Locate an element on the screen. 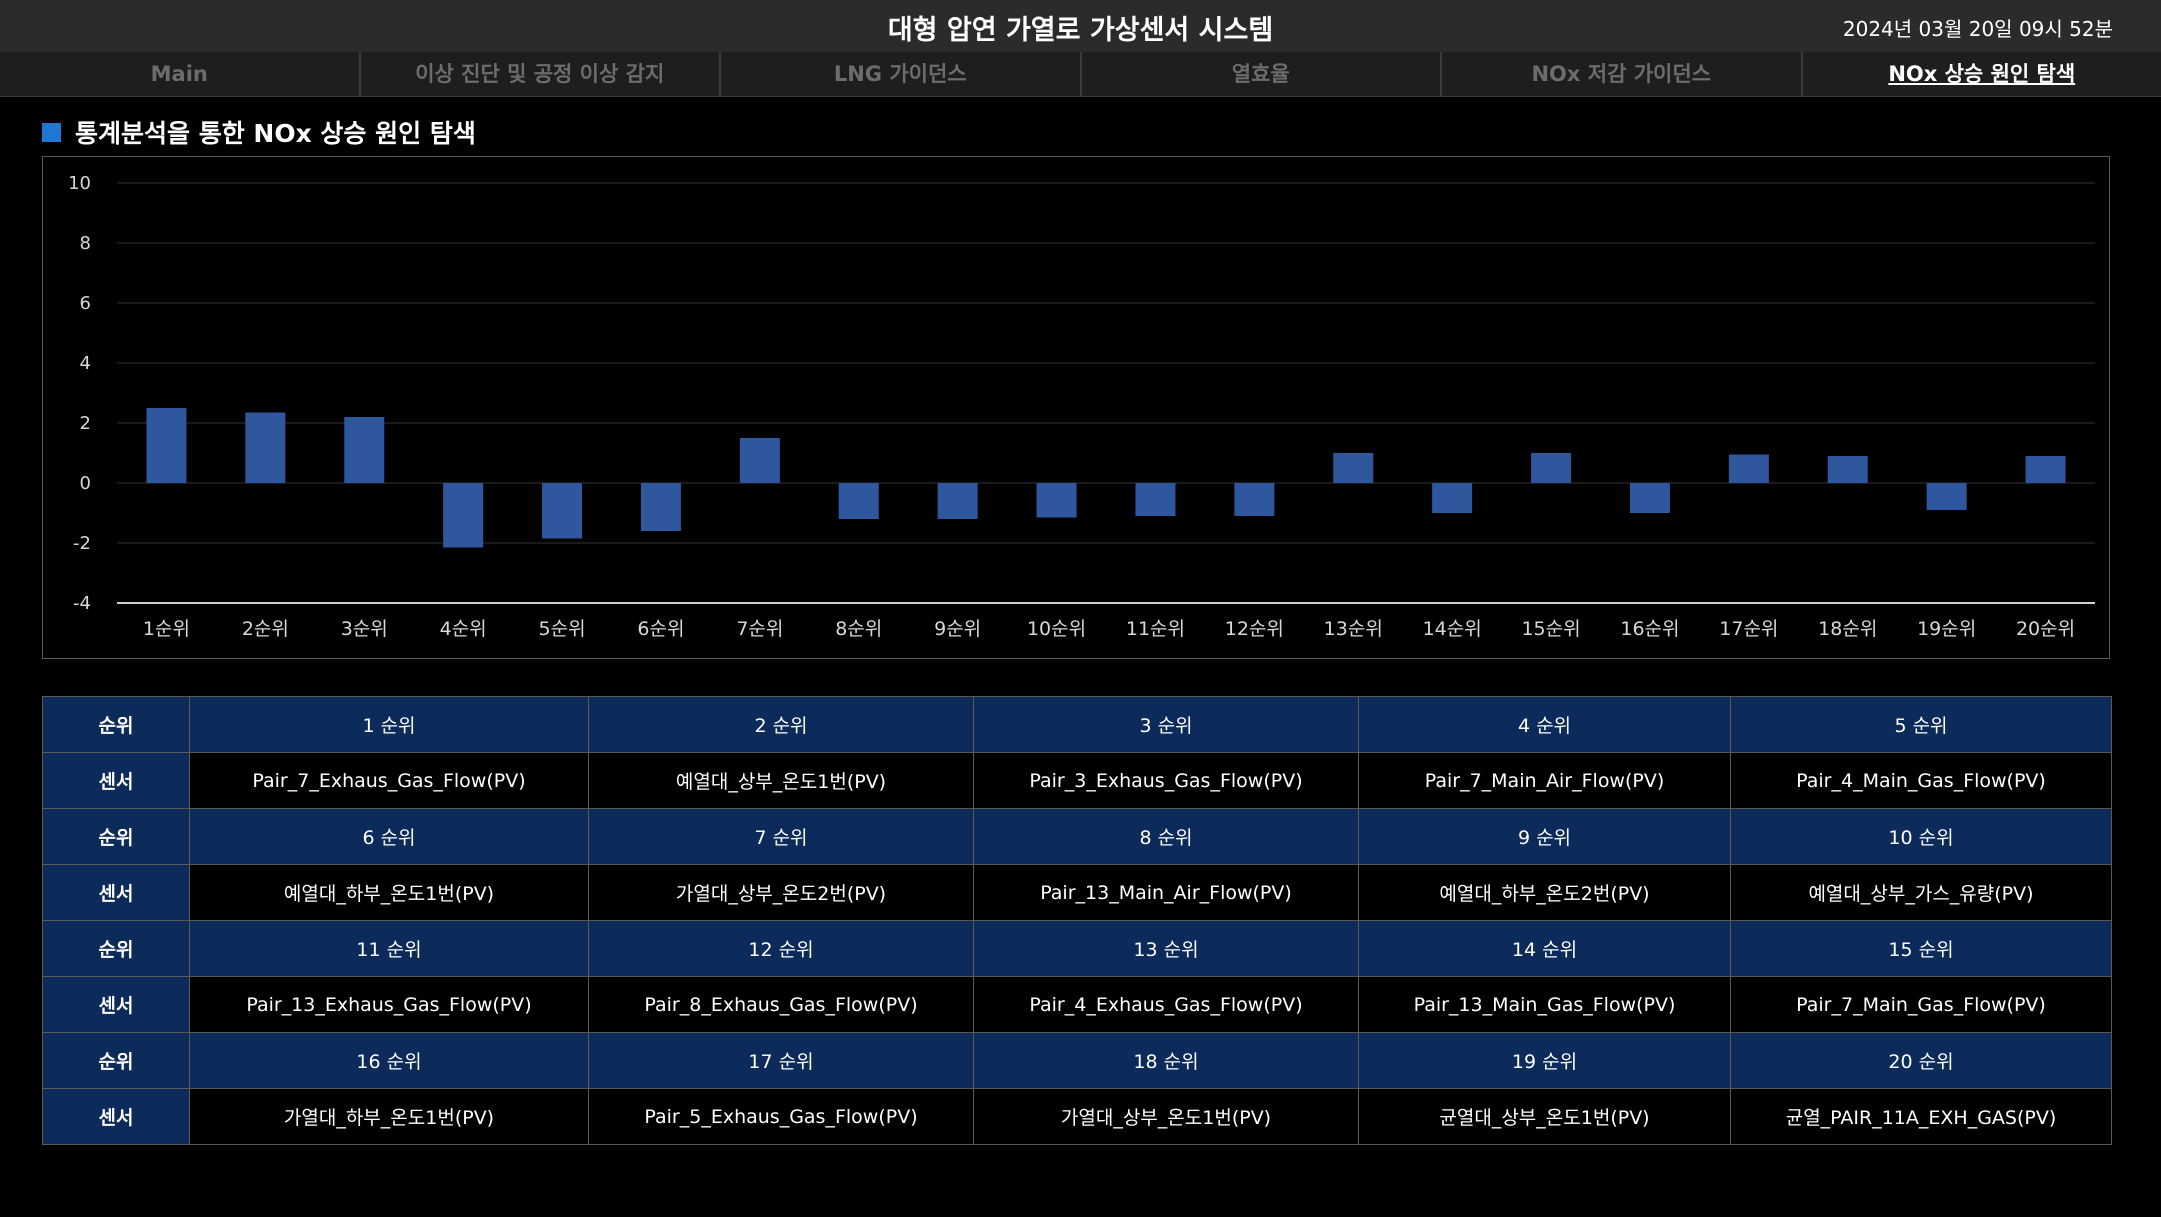 The width and height of the screenshot is (2161, 1217). rank-cell: 3 순위 is located at coordinates (1166, 724).